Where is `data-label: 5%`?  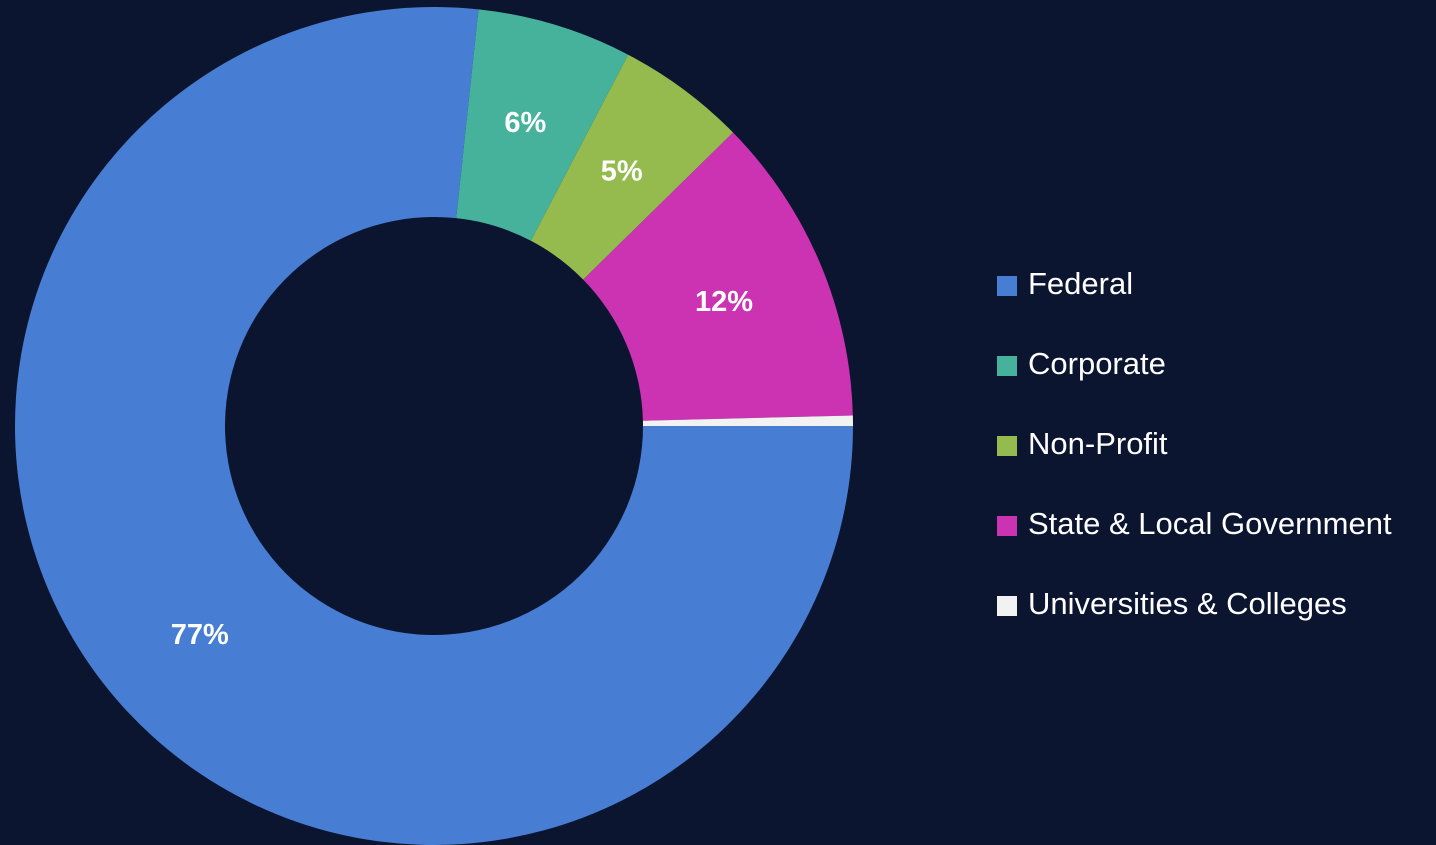 data-label: 5% is located at coordinates (622, 172).